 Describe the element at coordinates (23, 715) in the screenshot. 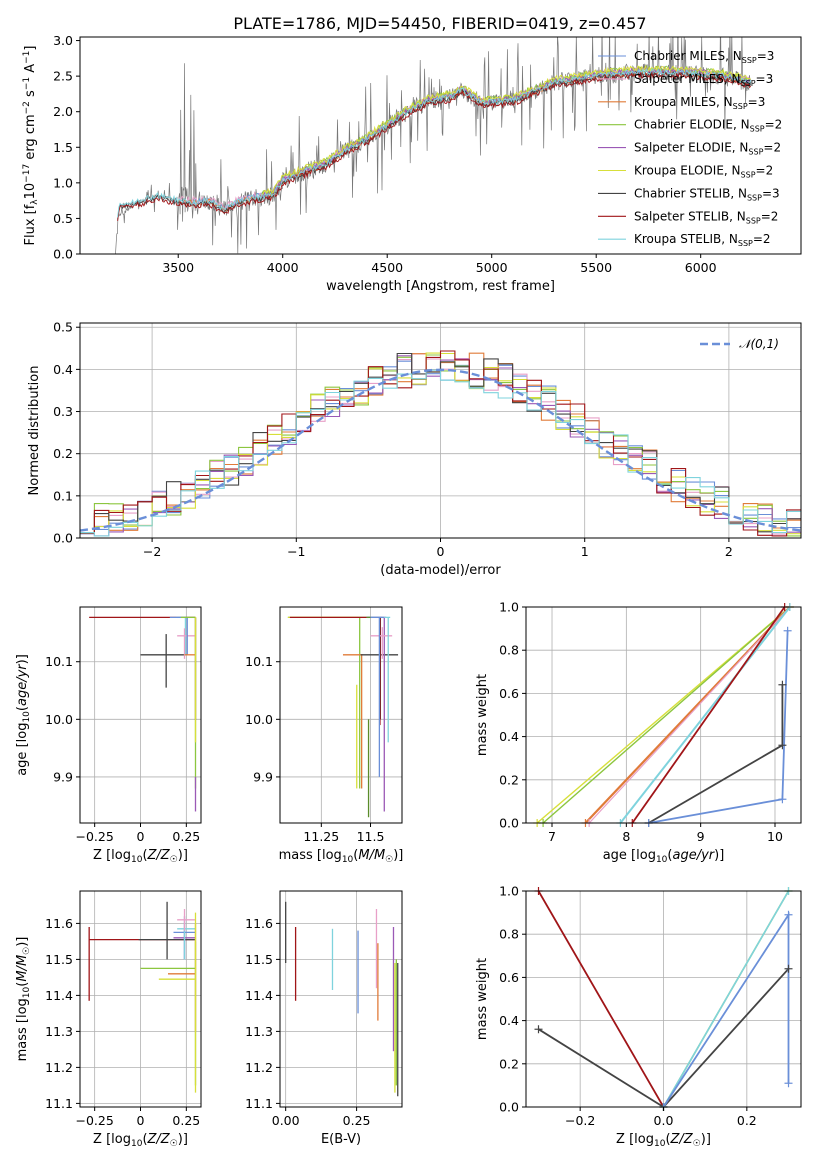

I see `y-axis-label: age [log10(age/yr)]` at that location.